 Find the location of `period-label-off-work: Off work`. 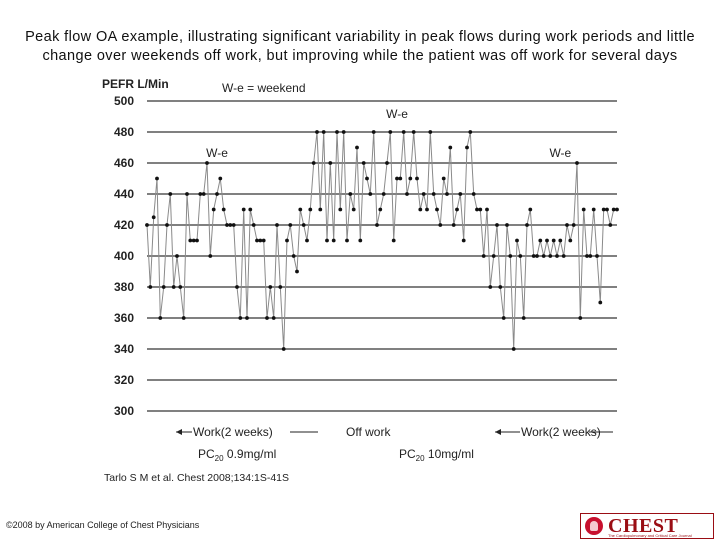

period-label-off-work: Off work is located at coordinates (368, 432).